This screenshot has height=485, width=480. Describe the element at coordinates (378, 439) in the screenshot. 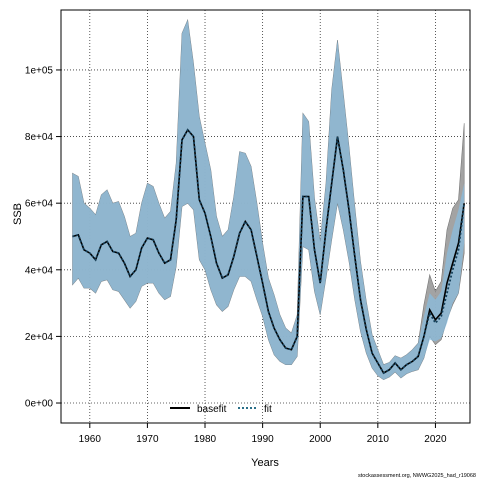

I see `x-tick-label-2010: 2010` at that location.